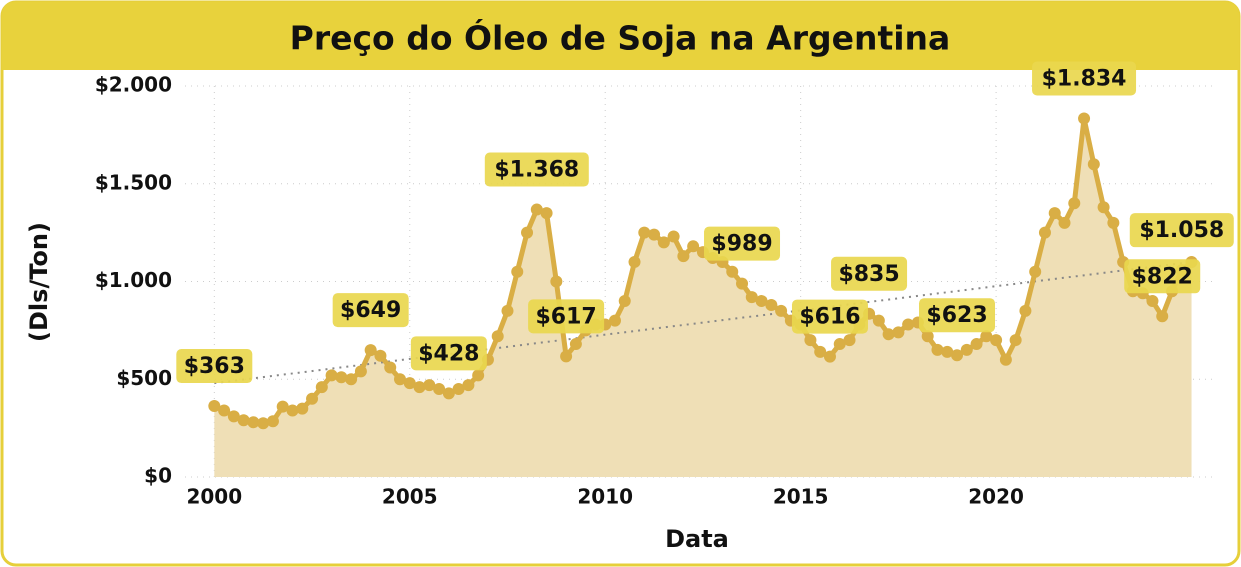  I want to click on x-tick-label: 2015, so click(801, 497).